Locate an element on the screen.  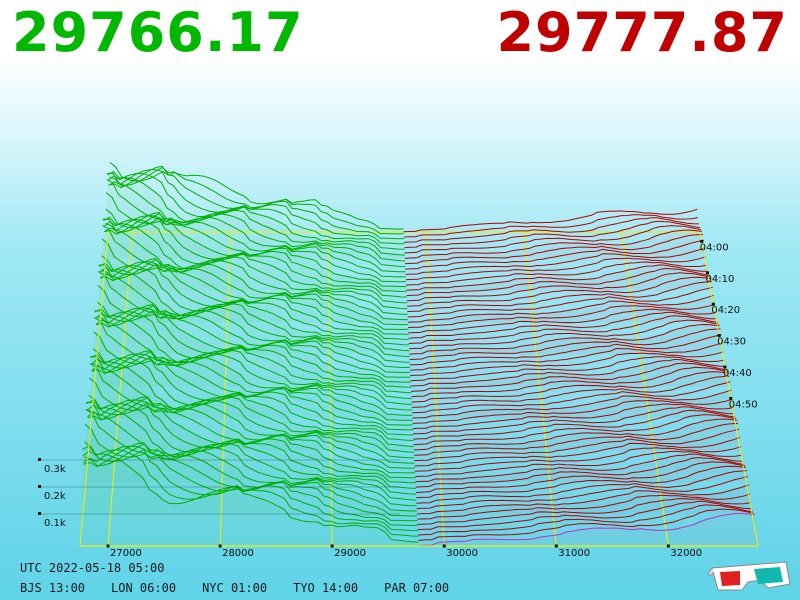
3d-glasses-icon is located at coordinates (751, 576).